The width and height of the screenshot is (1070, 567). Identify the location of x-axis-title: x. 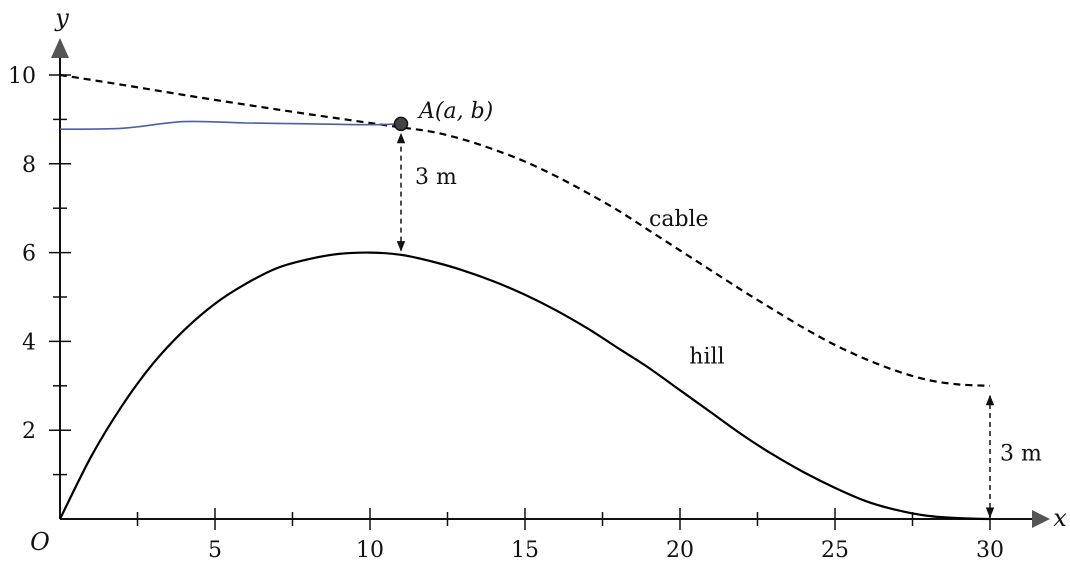
(1060, 518).